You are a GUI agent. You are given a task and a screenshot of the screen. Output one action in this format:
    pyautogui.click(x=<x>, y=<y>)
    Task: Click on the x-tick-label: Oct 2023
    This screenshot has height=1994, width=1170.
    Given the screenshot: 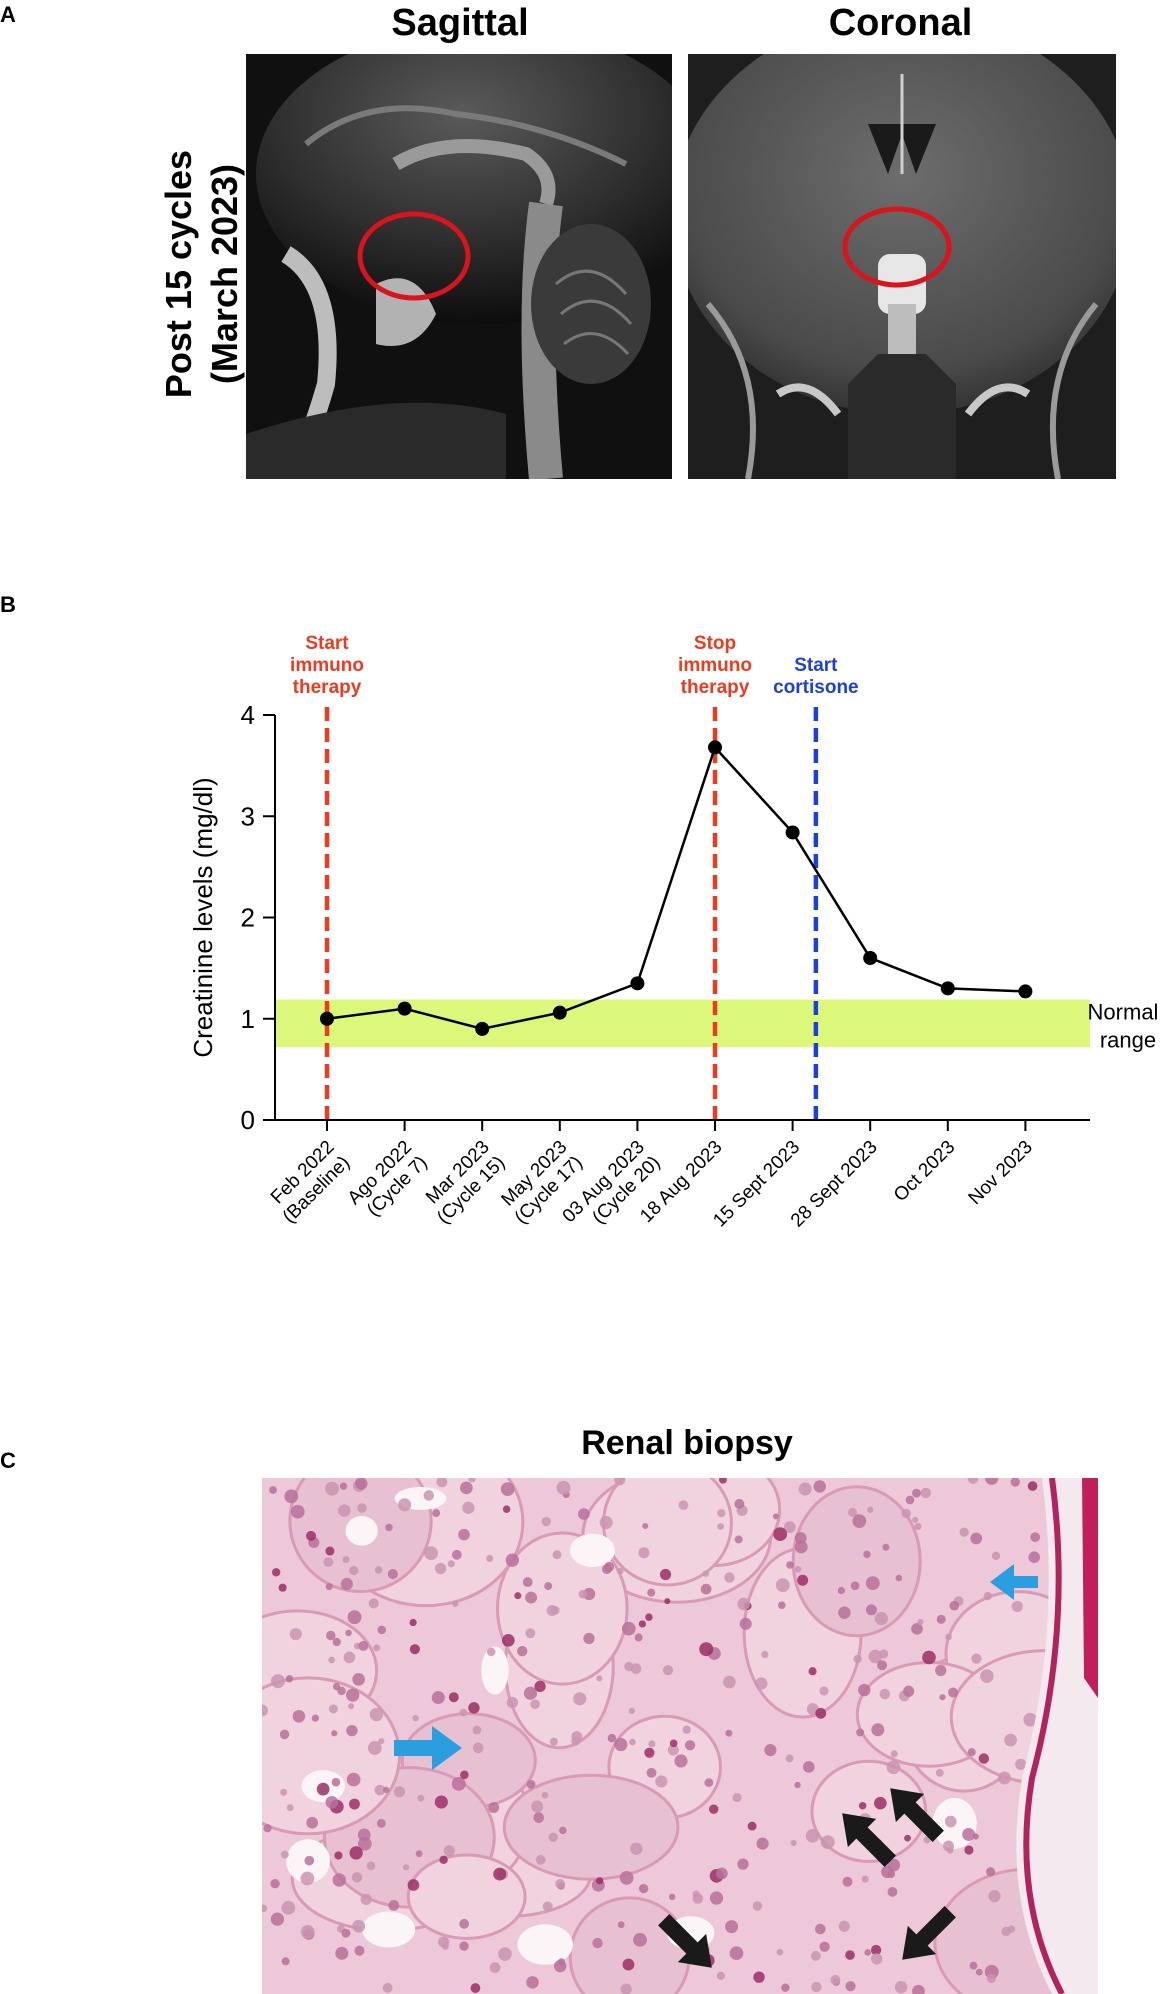 What is the action you would take?
    pyautogui.click(x=924, y=1171)
    